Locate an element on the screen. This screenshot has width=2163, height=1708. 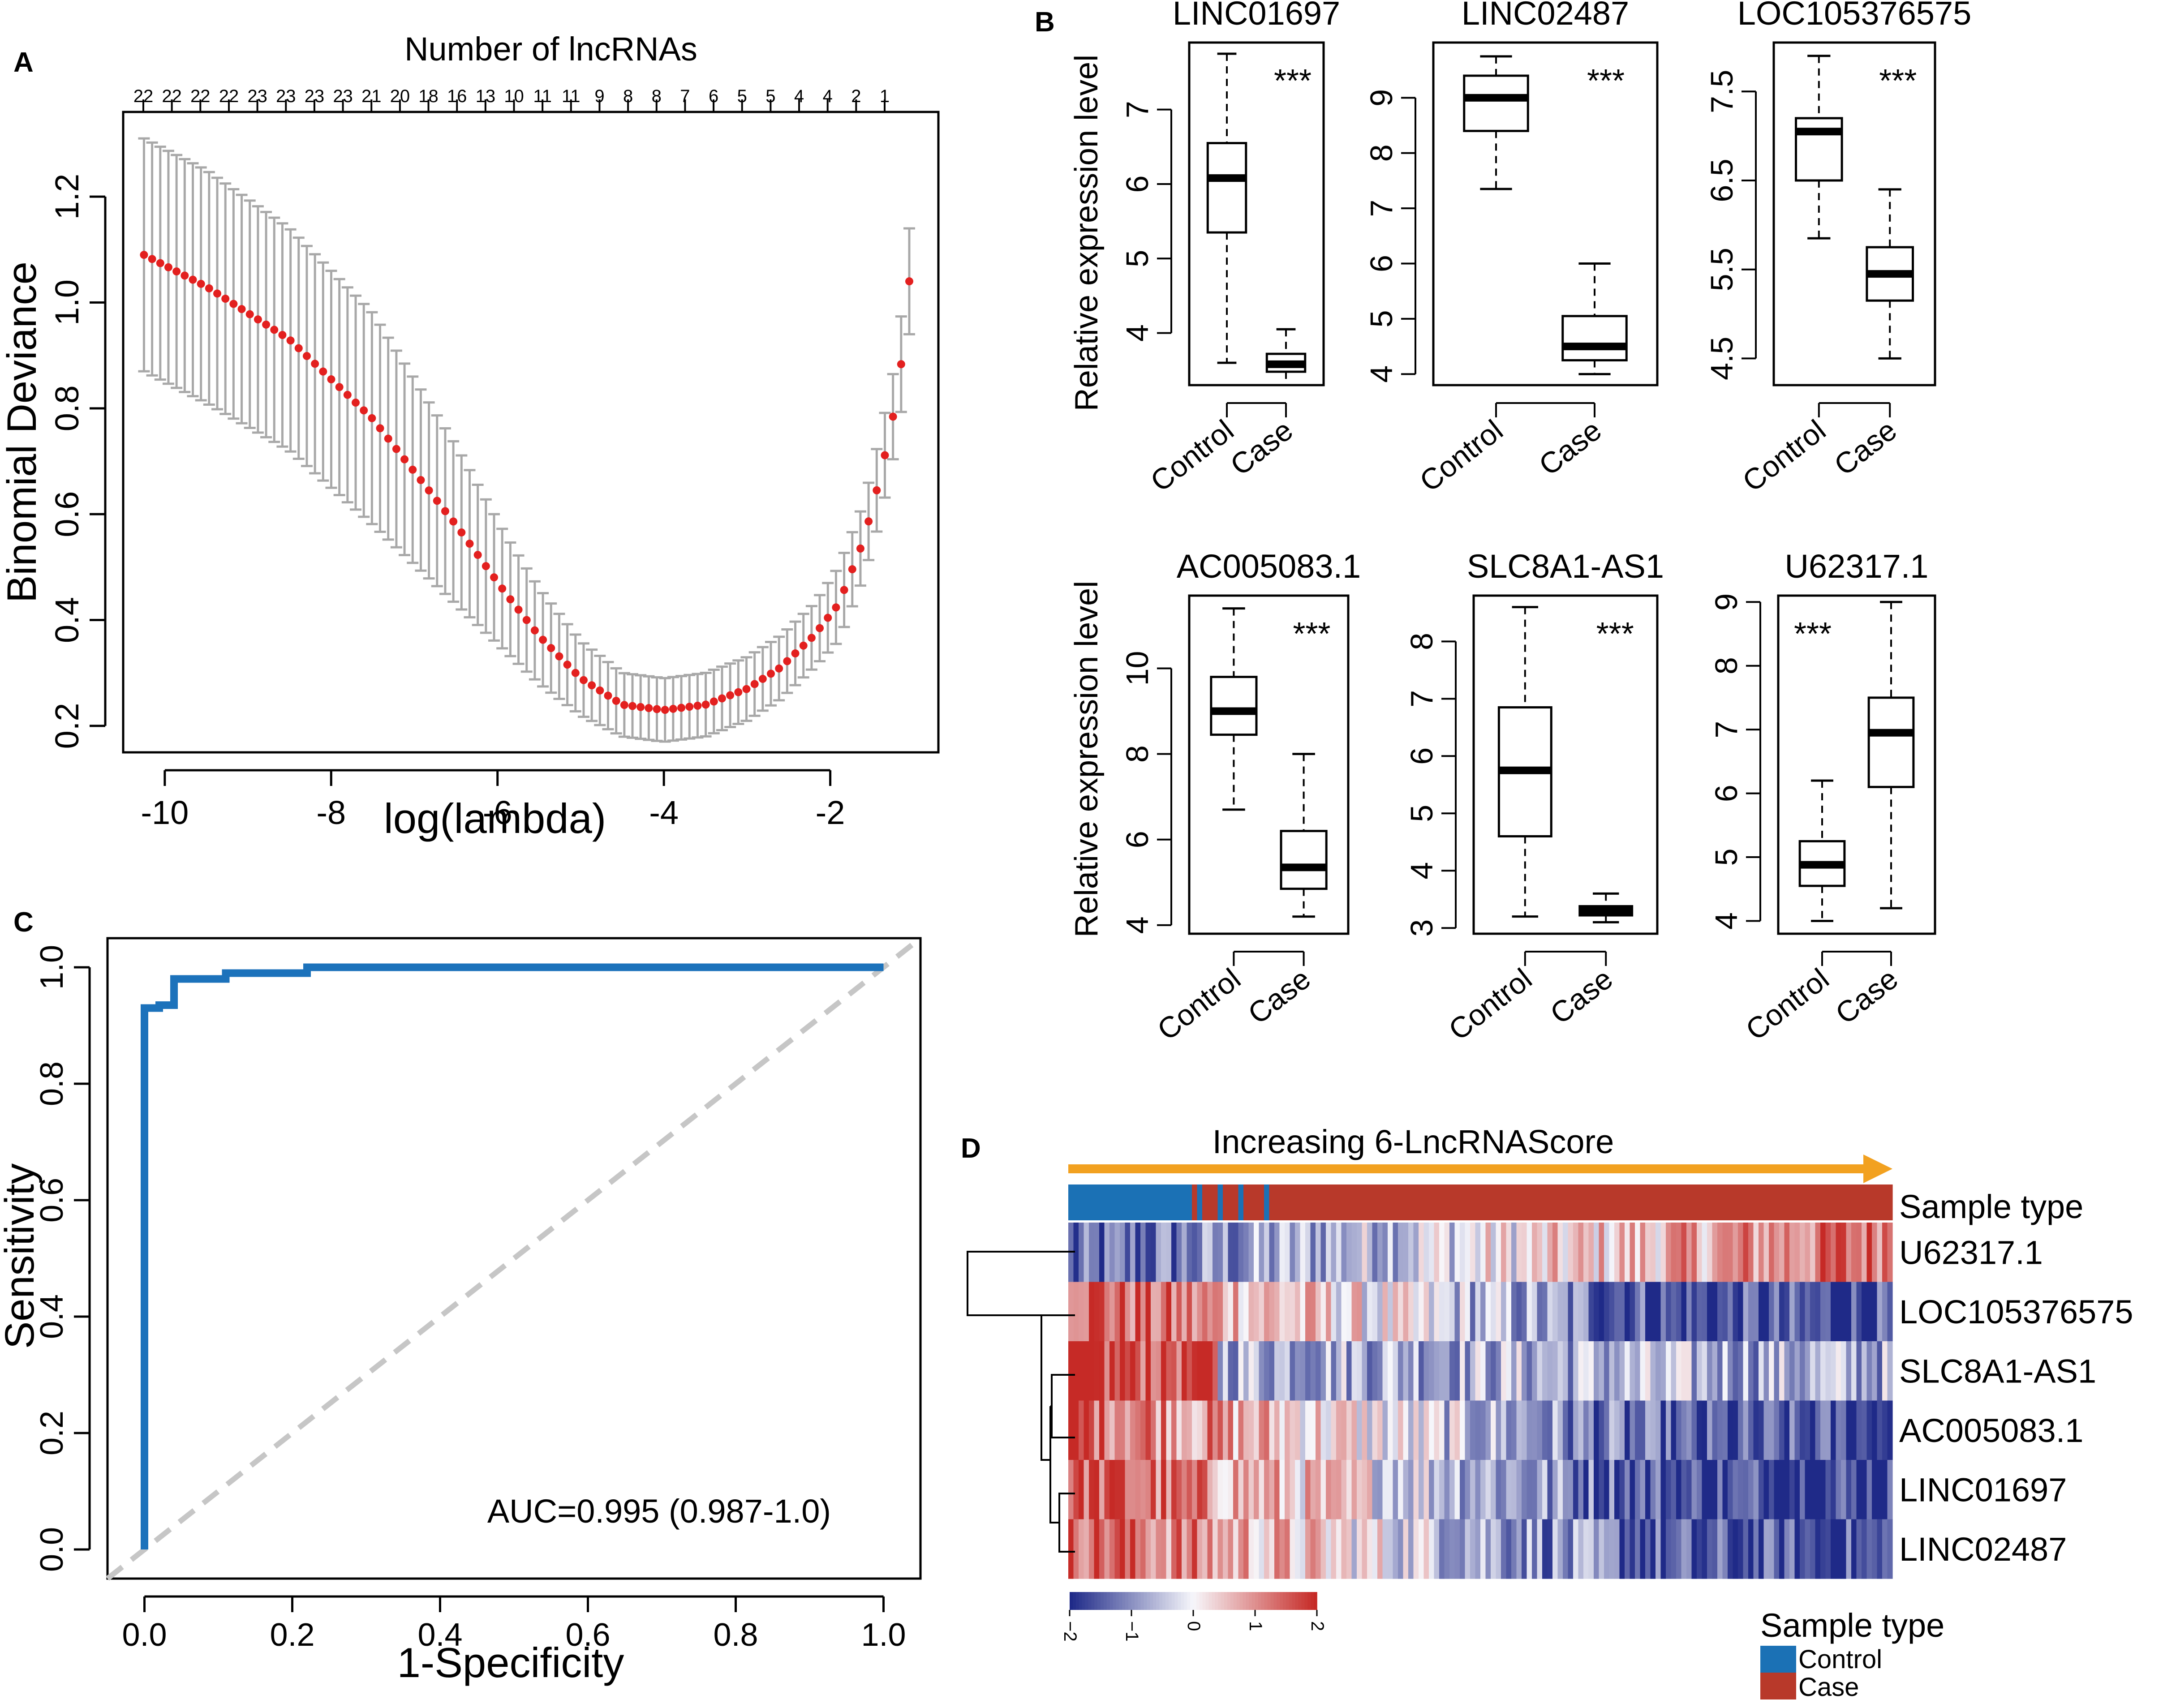
boxplot-title: LINC02487 is located at coordinates (1545, 16).